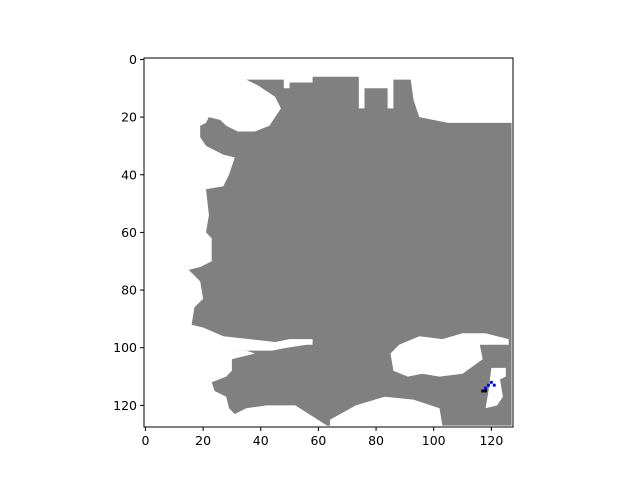  What do you see at coordinates (125, 405) in the screenshot?
I see `y-tick-label: 120` at bounding box center [125, 405].